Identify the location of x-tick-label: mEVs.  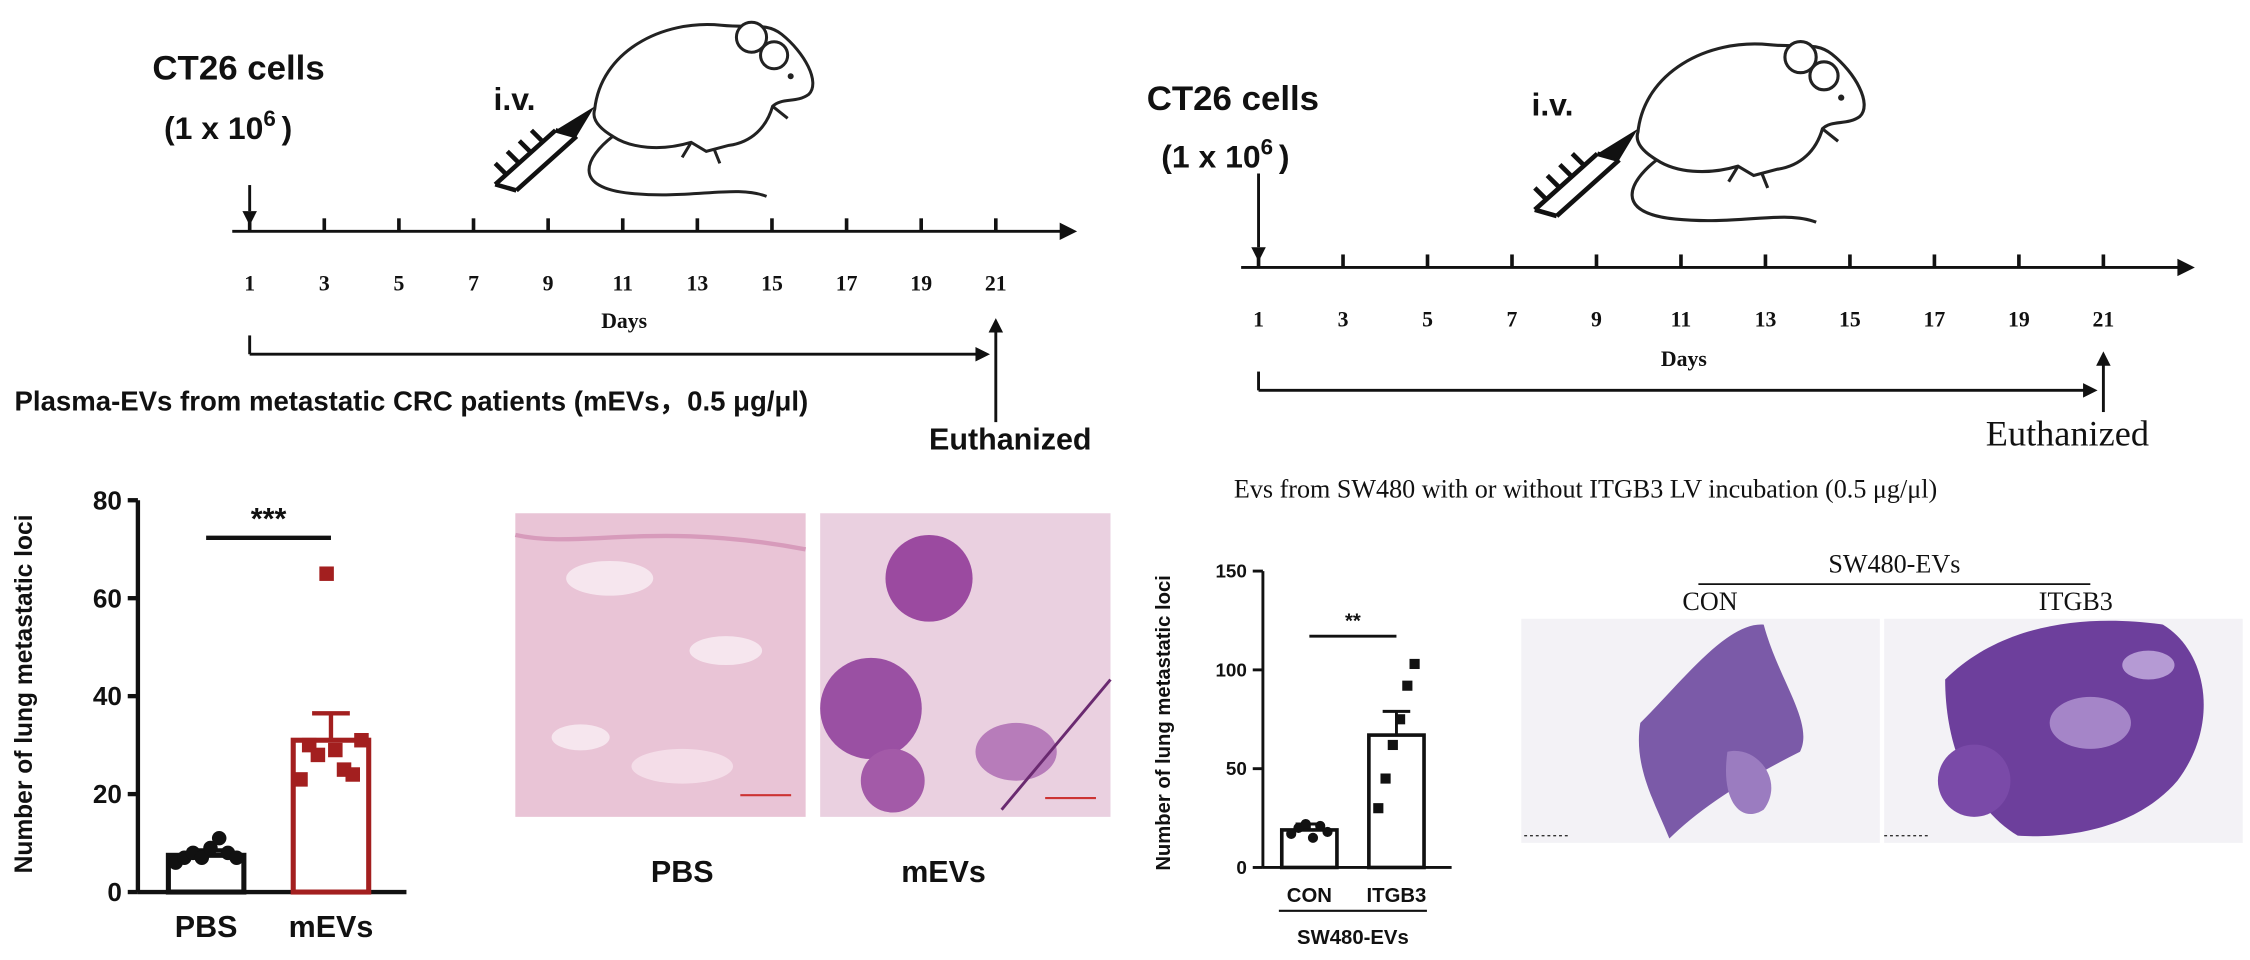
(331, 927).